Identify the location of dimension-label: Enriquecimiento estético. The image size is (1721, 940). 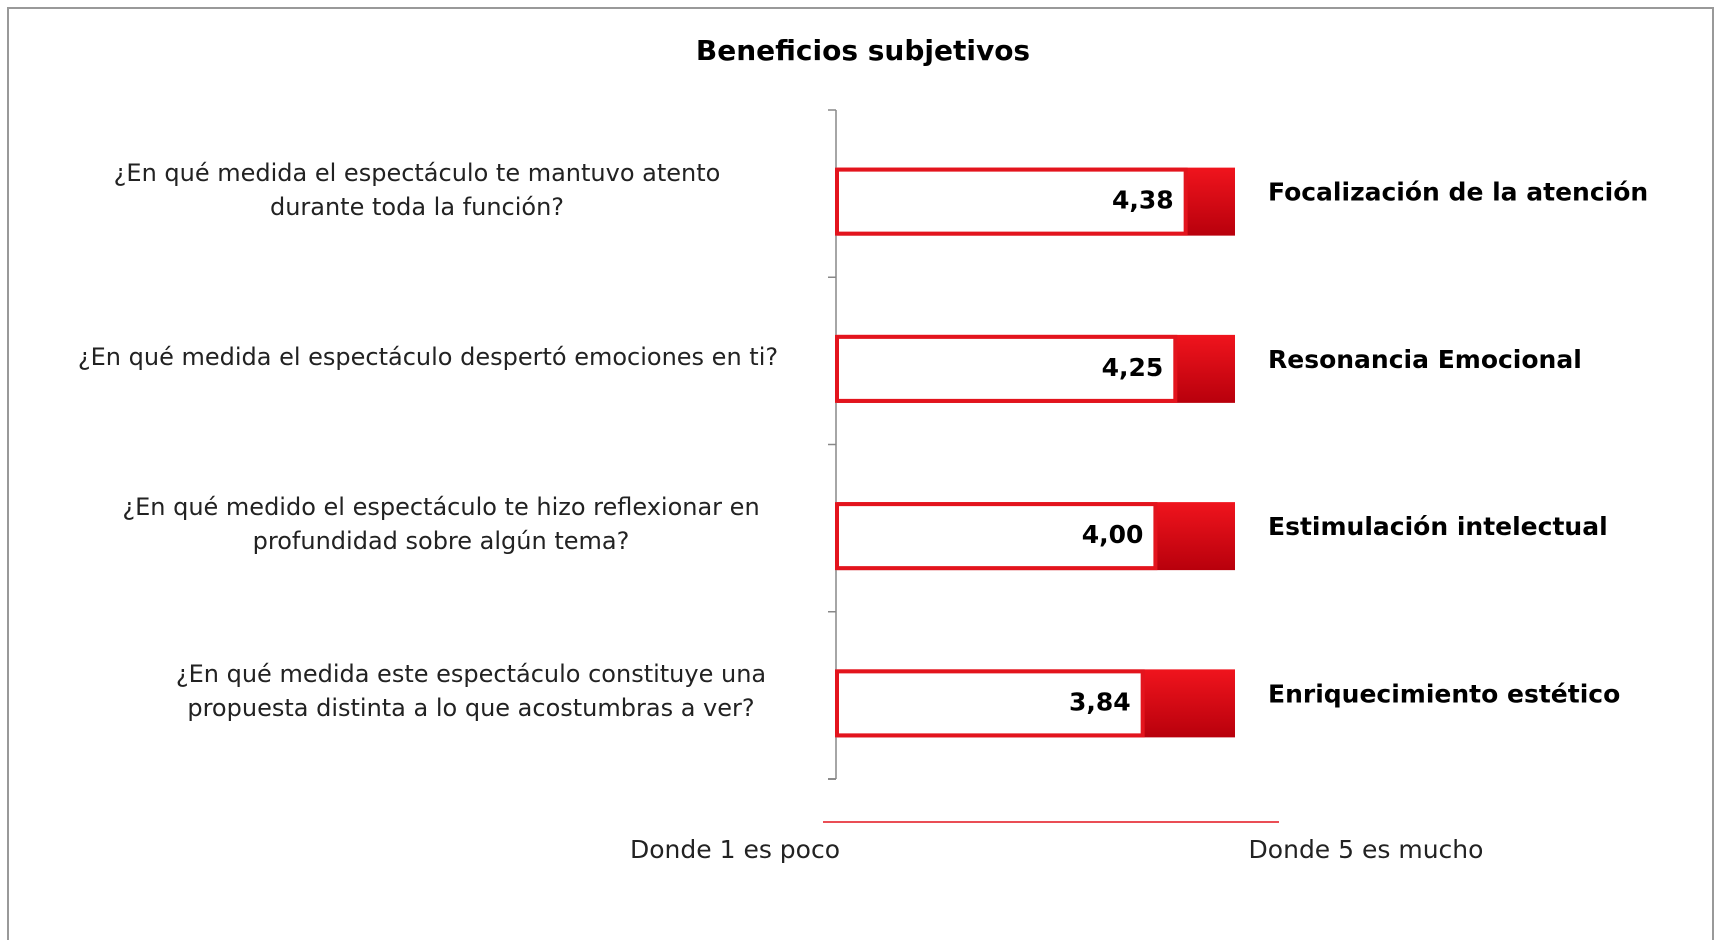
(1444, 693).